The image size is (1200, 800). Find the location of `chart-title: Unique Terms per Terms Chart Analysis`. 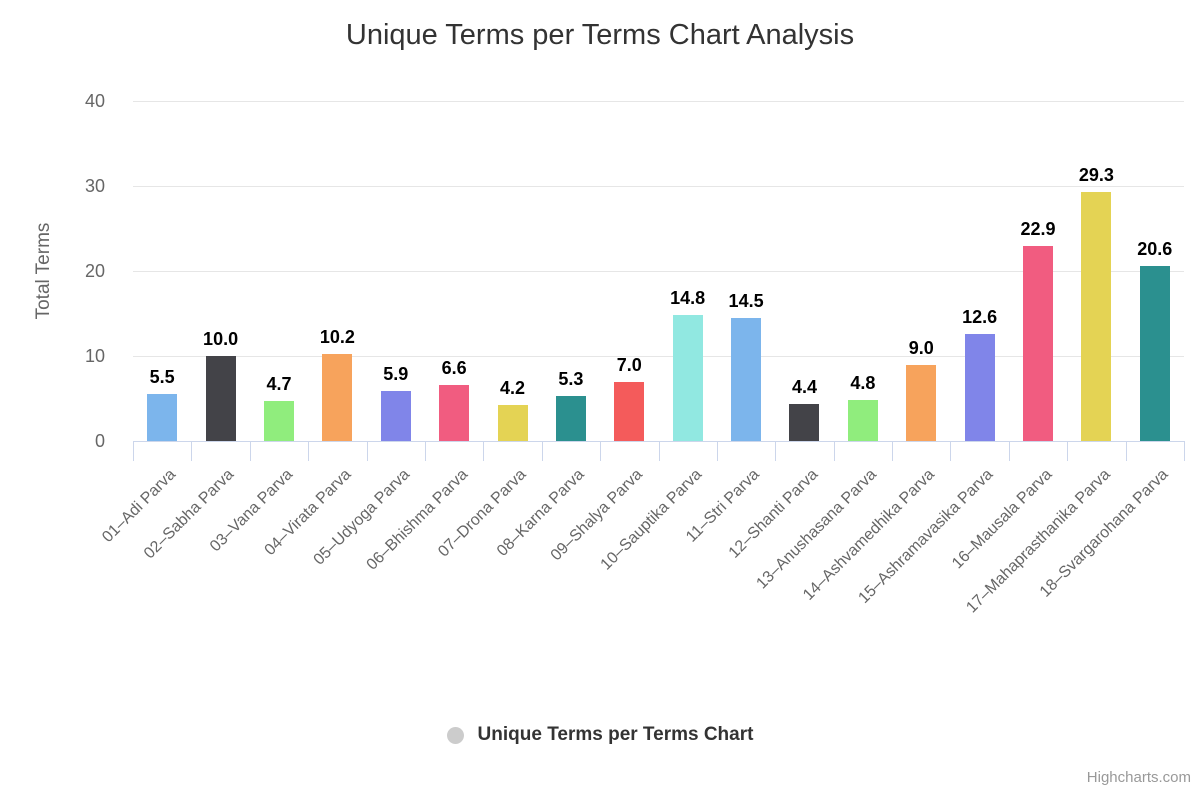

chart-title: Unique Terms per Terms Chart Analysis is located at coordinates (600, 35).